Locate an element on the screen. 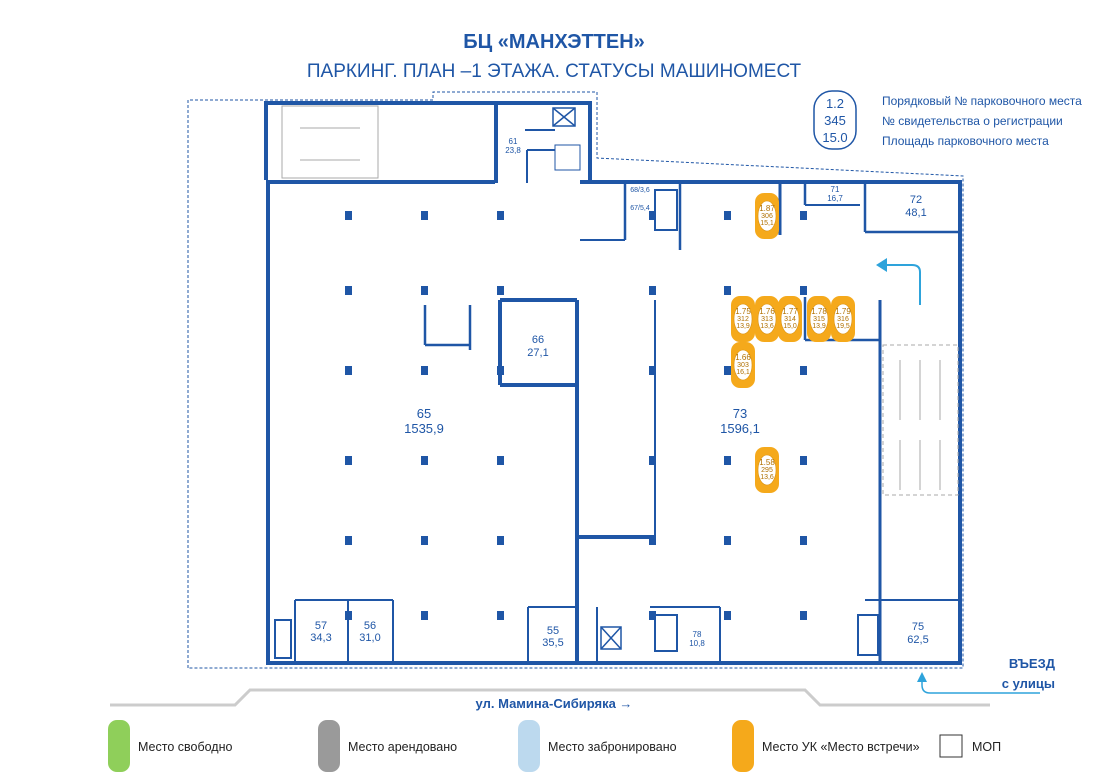 This screenshot has width=1108, height=784. spot-cert: 316 is located at coordinates (843, 319).